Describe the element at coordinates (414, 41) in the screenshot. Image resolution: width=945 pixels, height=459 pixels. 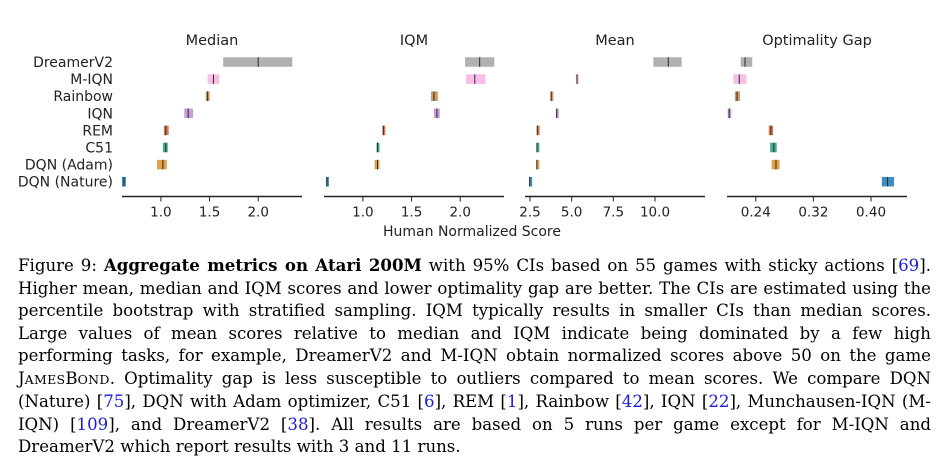
I see `panel-title: IQM` at that location.